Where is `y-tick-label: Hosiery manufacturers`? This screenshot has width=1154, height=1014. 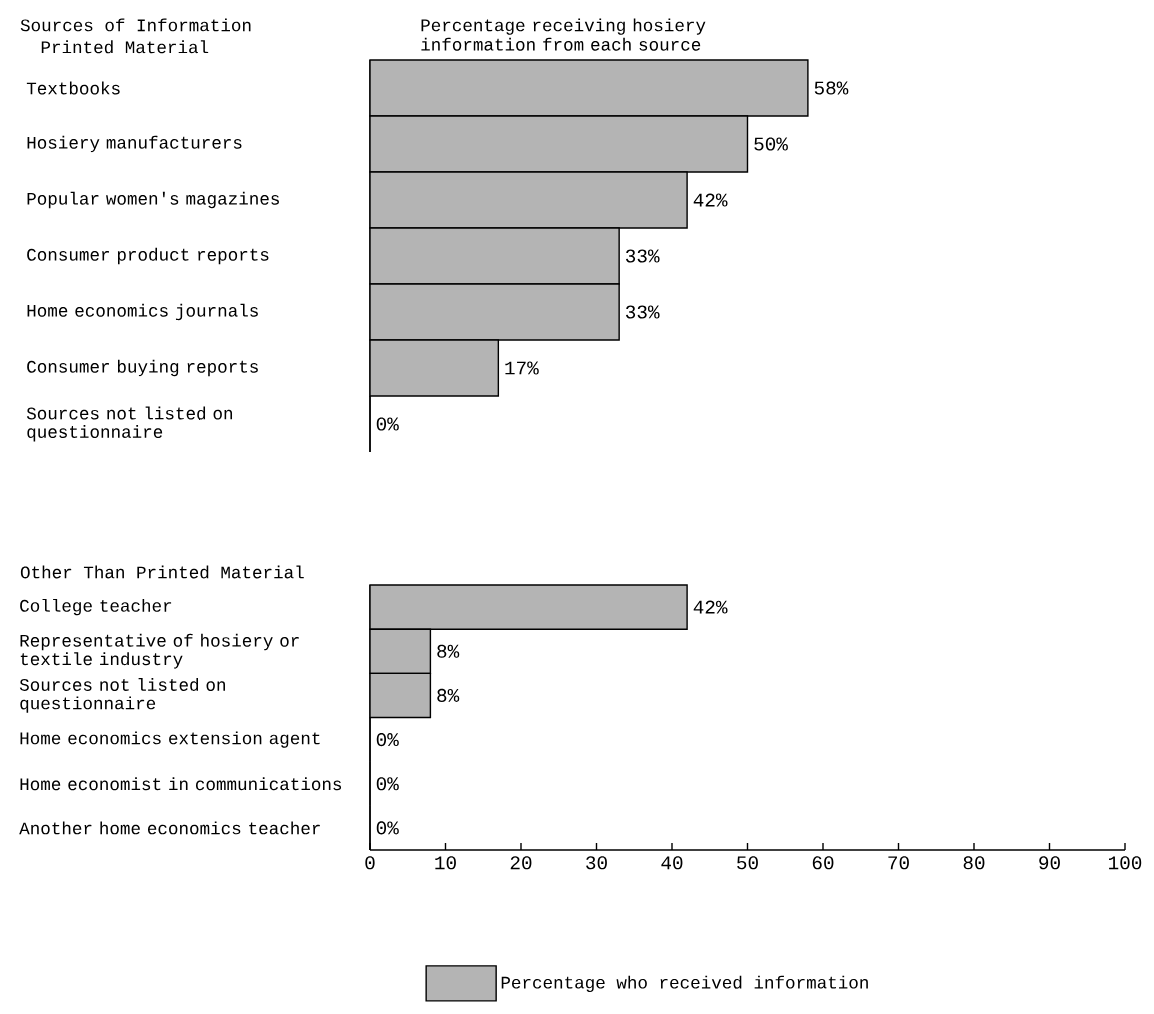
y-tick-label: Hosiery manufacturers is located at coordinates (134, 144).